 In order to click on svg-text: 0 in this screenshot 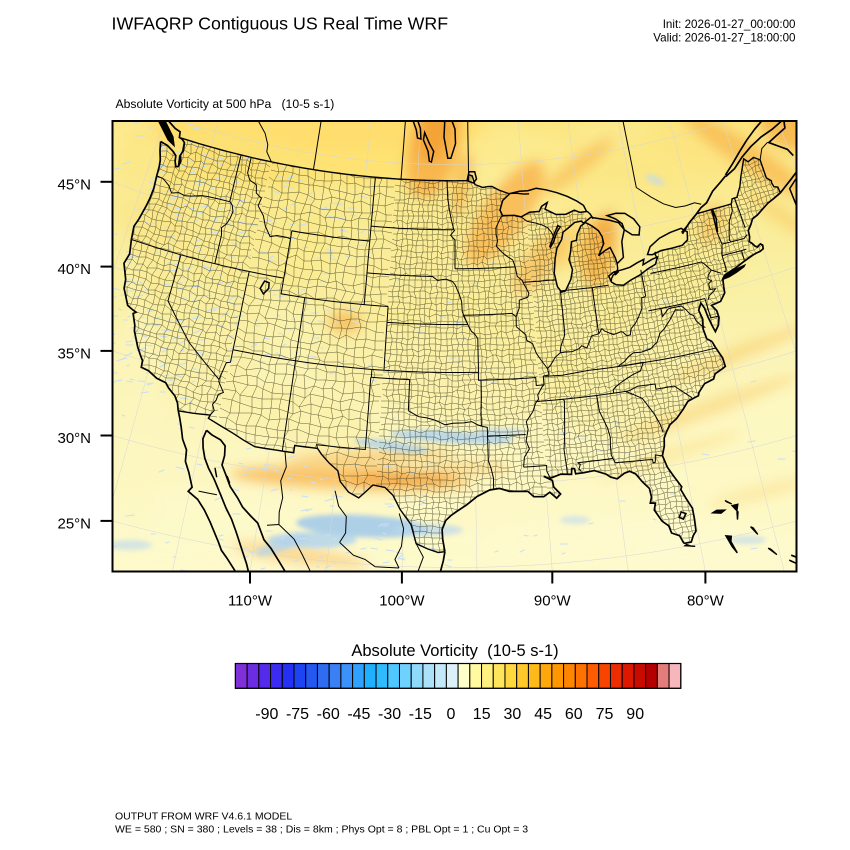, I will do `click(451, 714)`.